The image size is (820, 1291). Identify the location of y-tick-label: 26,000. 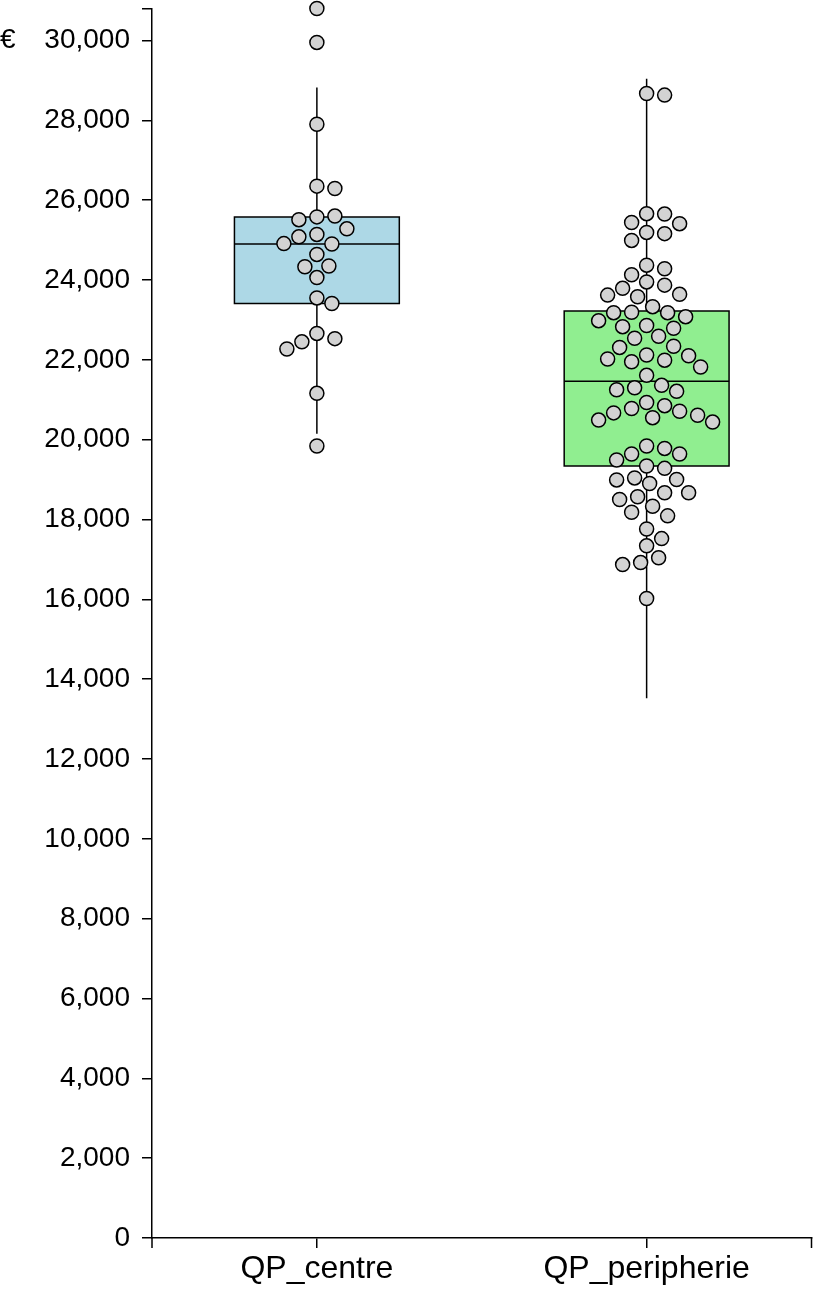
(87, 198).